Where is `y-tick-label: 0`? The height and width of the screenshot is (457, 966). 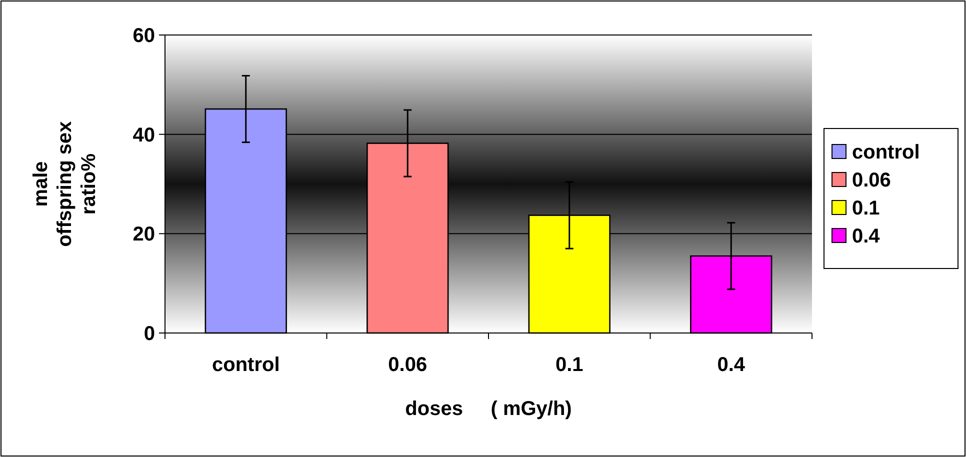
y-tick-label: 0 is located at coordinates (149, 334).